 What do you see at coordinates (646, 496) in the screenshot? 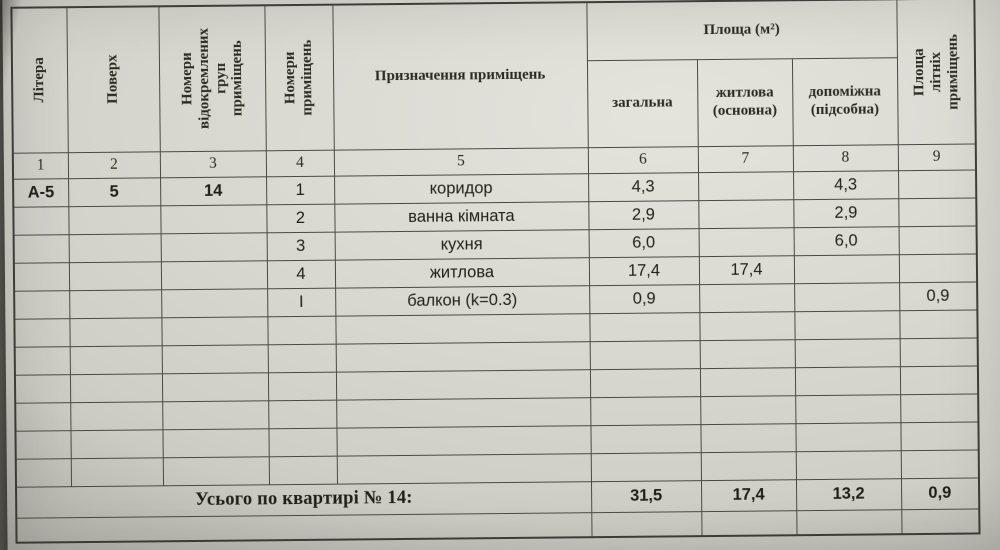
I see `totals-total-area: 31,5` at bounding box center [646, 496].